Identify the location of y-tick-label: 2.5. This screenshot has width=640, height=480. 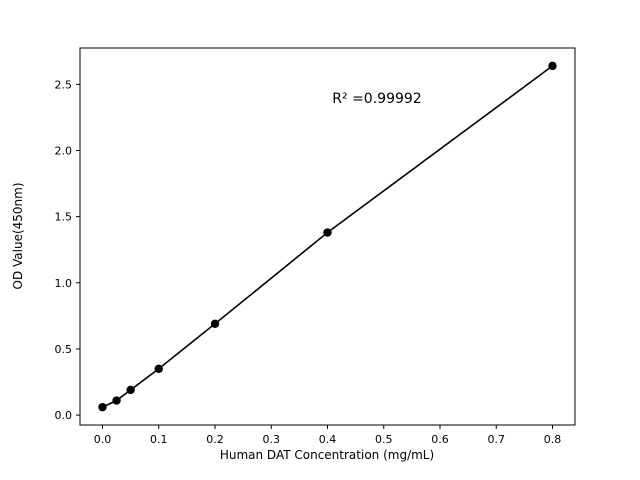
(64, 84).